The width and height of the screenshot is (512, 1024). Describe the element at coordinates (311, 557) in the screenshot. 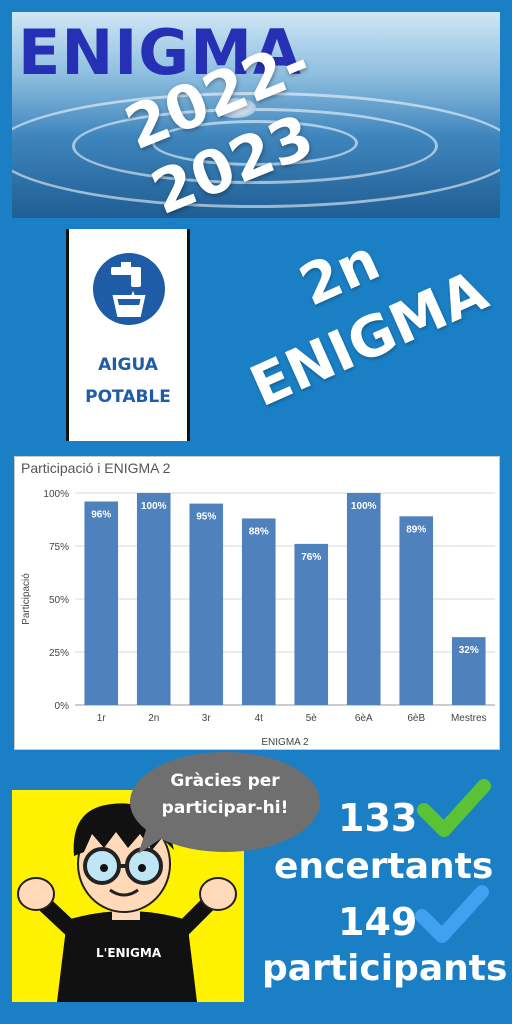

I see `bar-data-label: 76%` at that location.